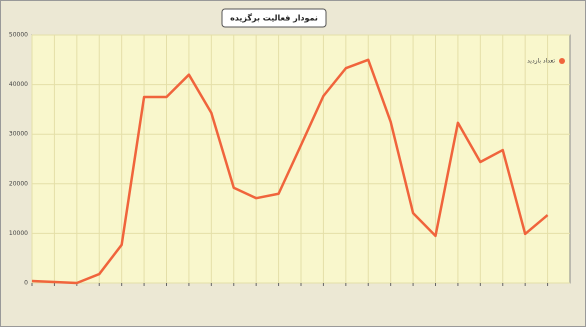 Image resolution: width=586 pixels, height=327 pixels. Describe the element at coordinates (18, 134) in the screenshot. I see `y-tick-label: 30000` at that location.